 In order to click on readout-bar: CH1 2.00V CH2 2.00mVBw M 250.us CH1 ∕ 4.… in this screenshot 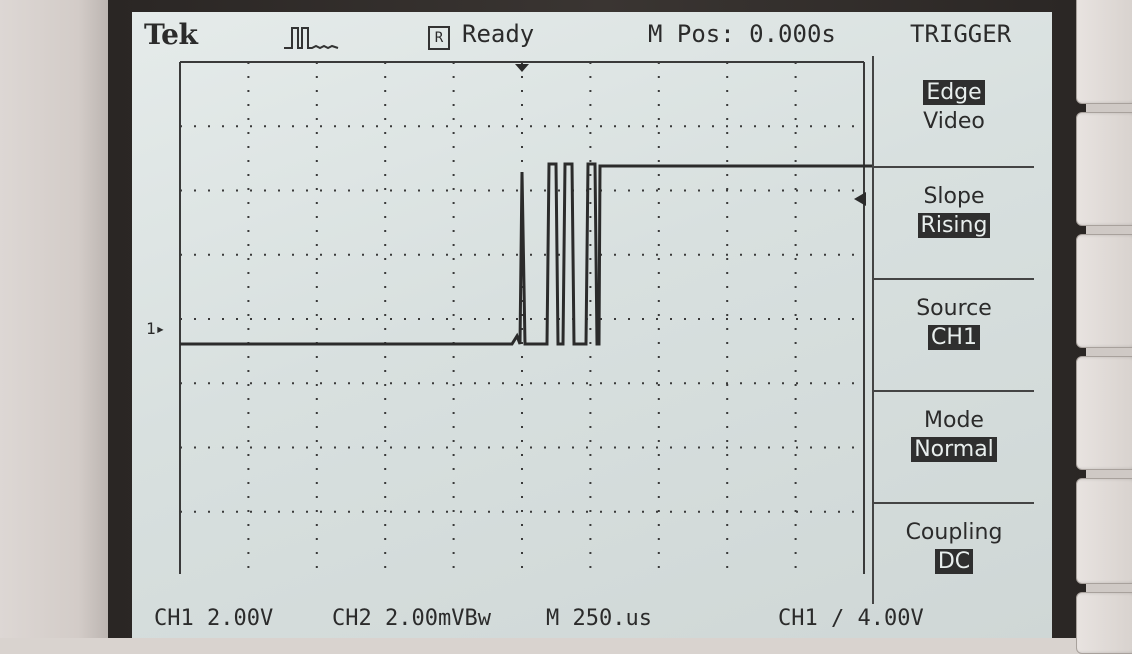, I will do `click(592, 622)`.